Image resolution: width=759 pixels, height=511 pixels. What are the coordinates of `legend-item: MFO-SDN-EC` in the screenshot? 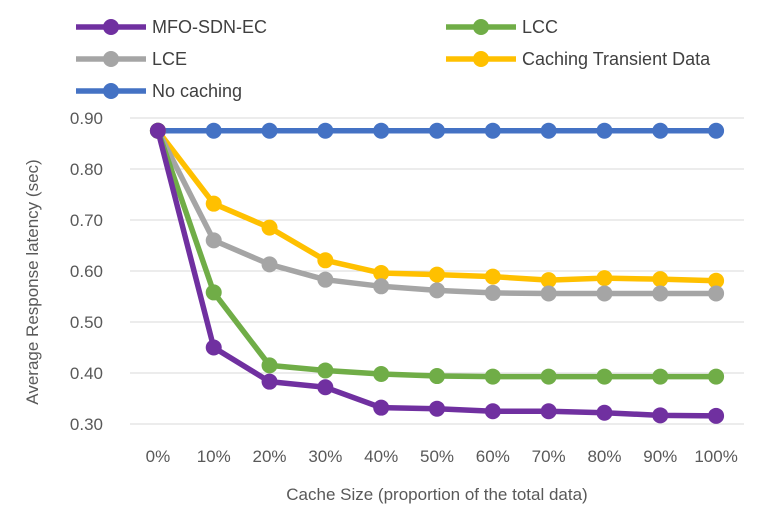 It's located at (171, 27).